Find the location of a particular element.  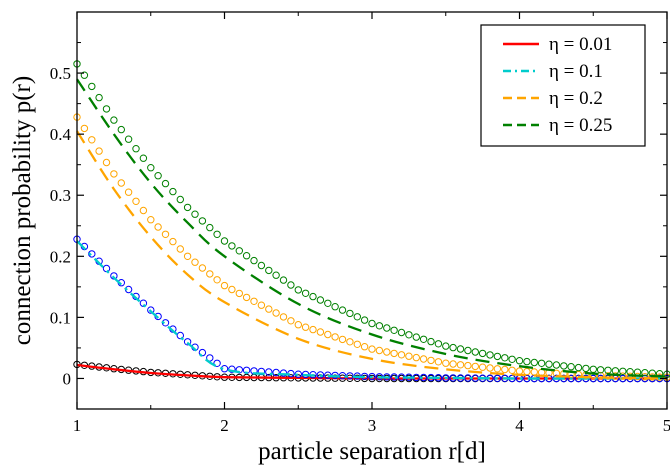

y-tick-label: 0.5 is located at coordinates (60, 73).